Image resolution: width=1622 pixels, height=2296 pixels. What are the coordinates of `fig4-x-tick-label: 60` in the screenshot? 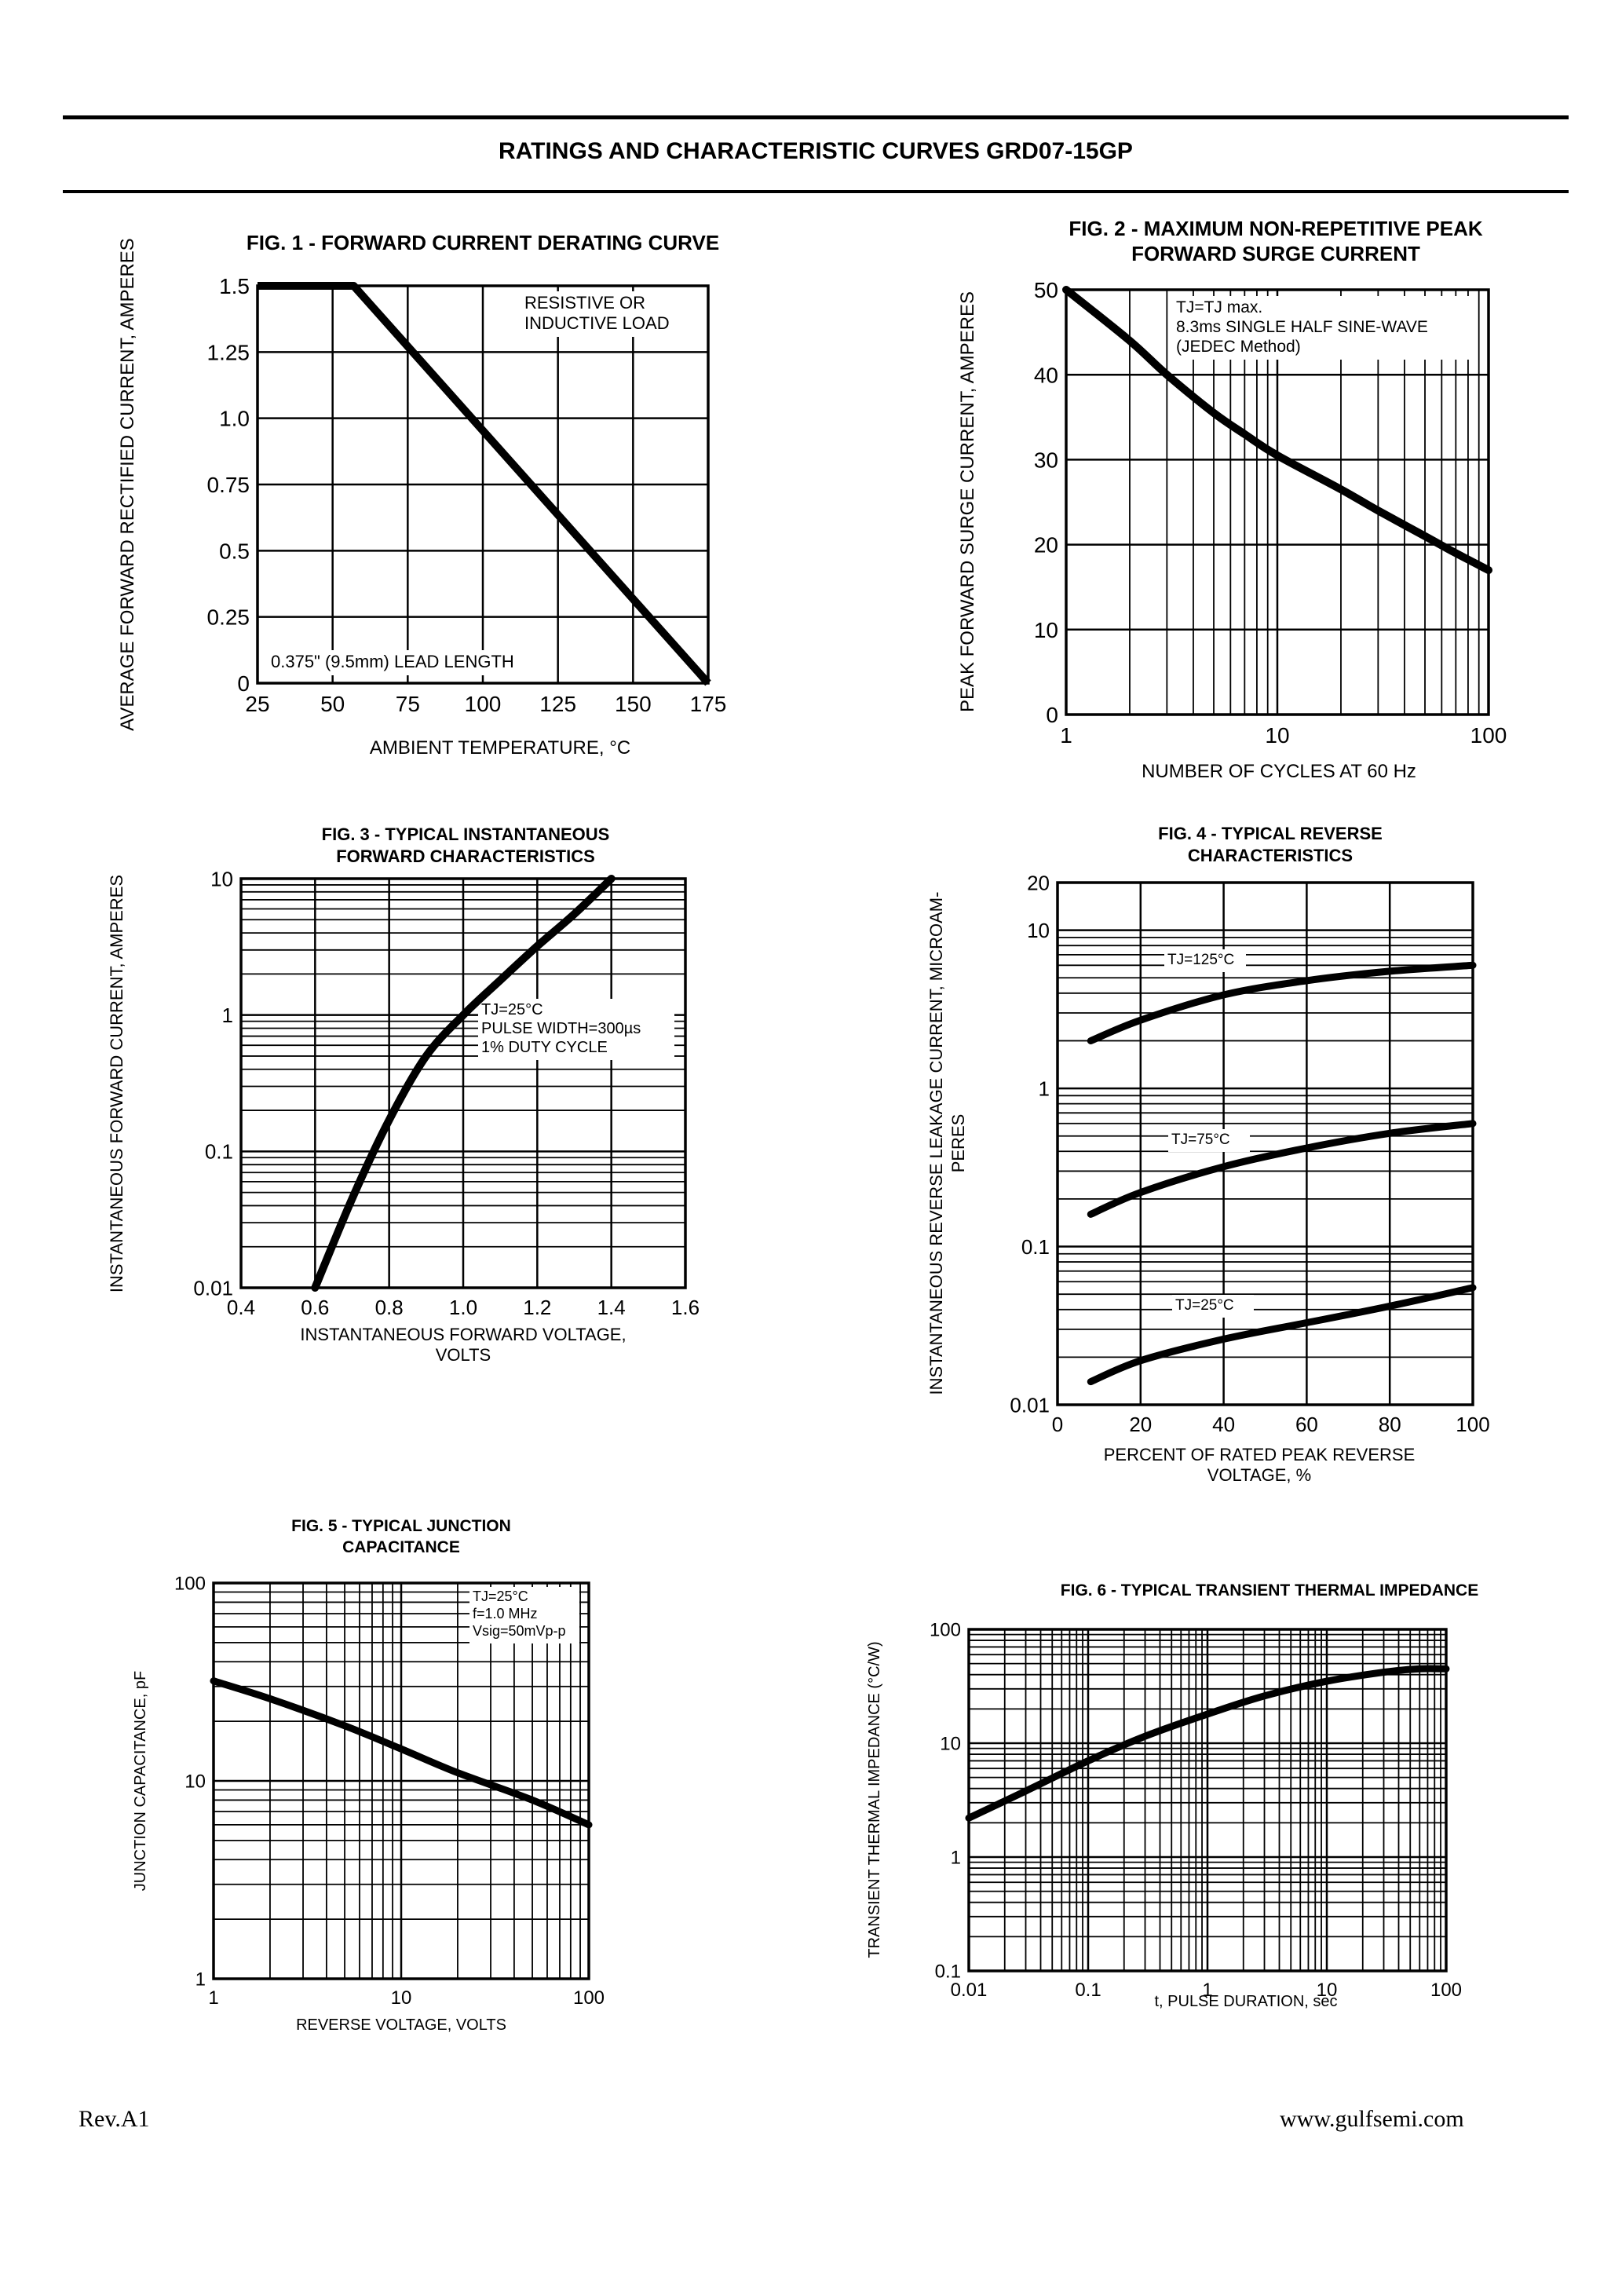 It's located at (1306, 1425).